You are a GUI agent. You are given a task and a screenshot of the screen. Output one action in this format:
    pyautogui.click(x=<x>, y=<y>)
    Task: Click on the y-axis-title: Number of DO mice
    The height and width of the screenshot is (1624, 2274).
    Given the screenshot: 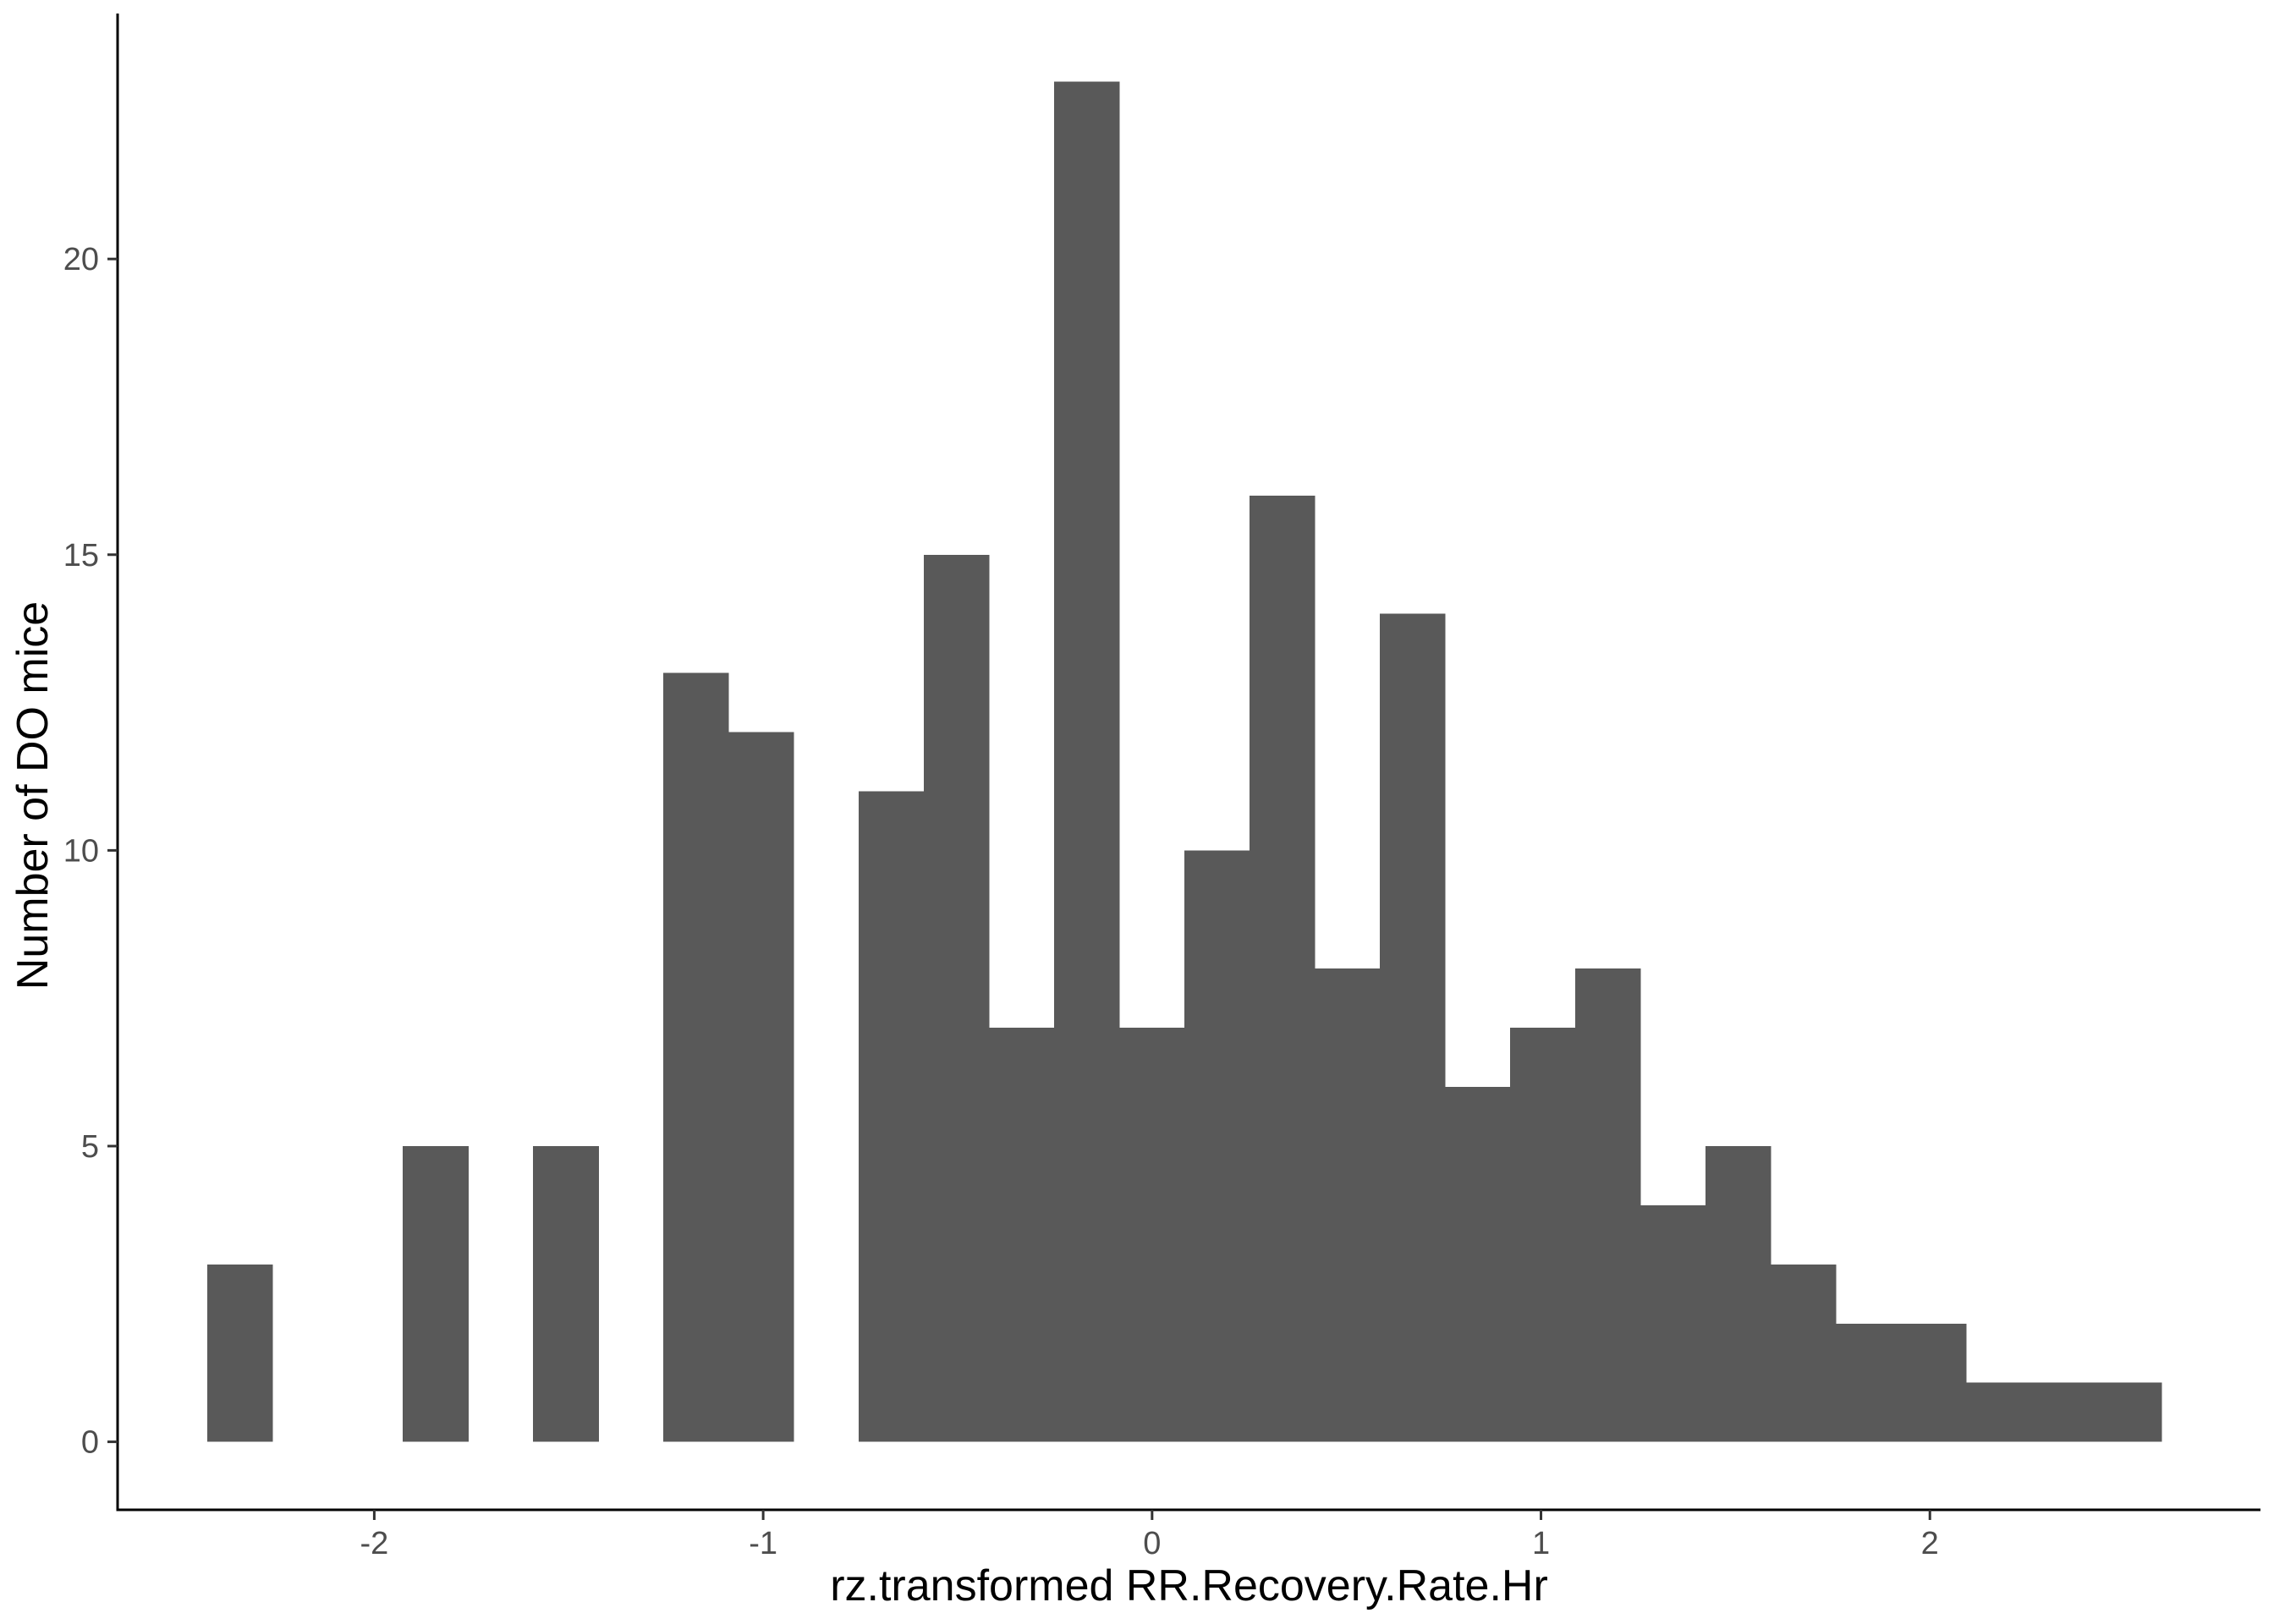 What is the action you would take?
    pyautogui.click(x=33, y=796)
    